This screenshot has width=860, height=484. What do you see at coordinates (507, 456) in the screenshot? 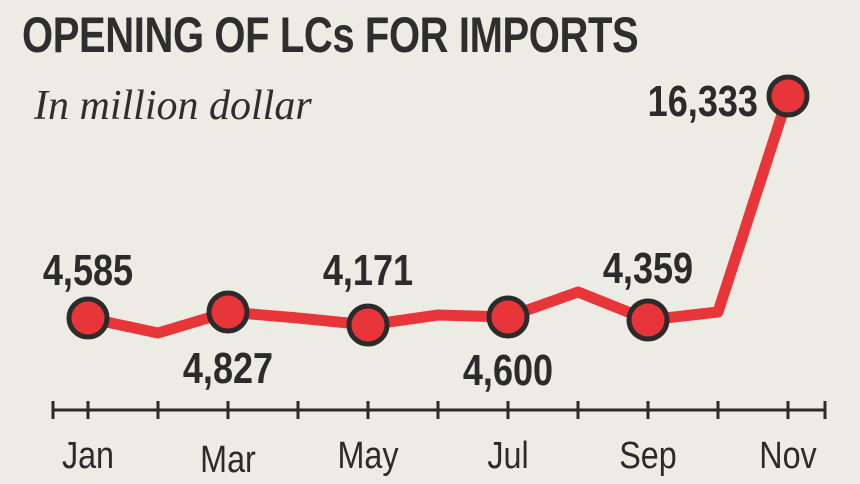
I see `x-tick-label: Jul` at bounding box center [507, 456].